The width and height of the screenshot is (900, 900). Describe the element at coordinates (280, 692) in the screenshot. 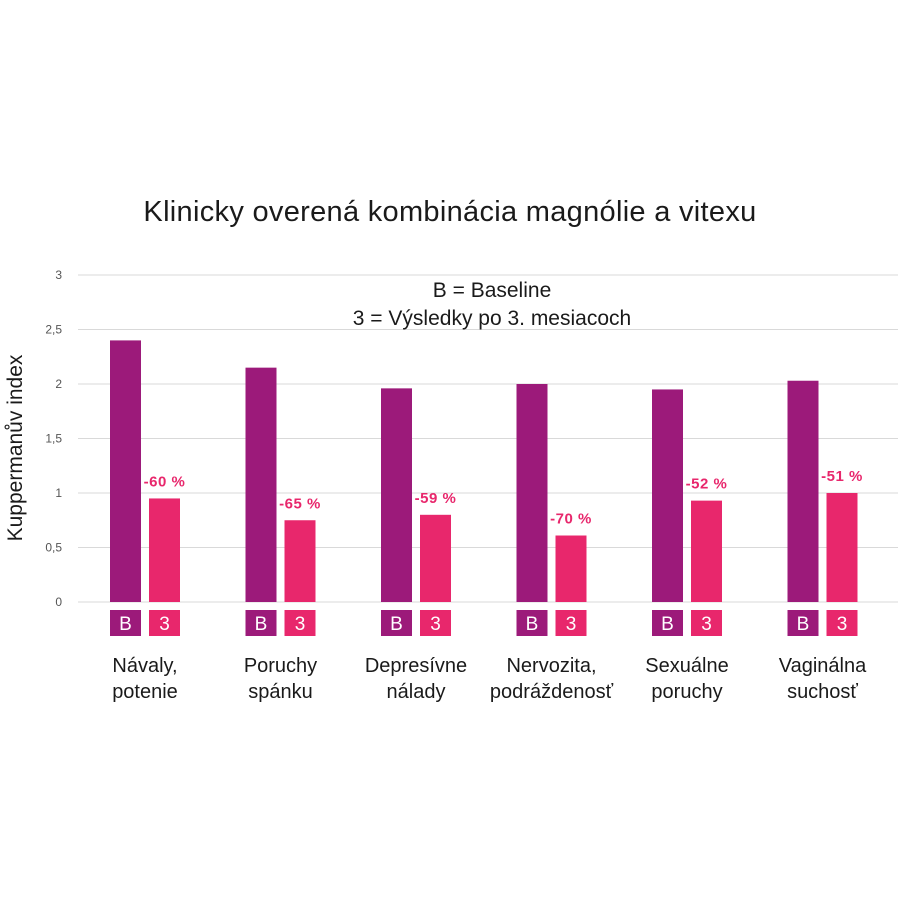

I see `category-label: spánku` at that location.